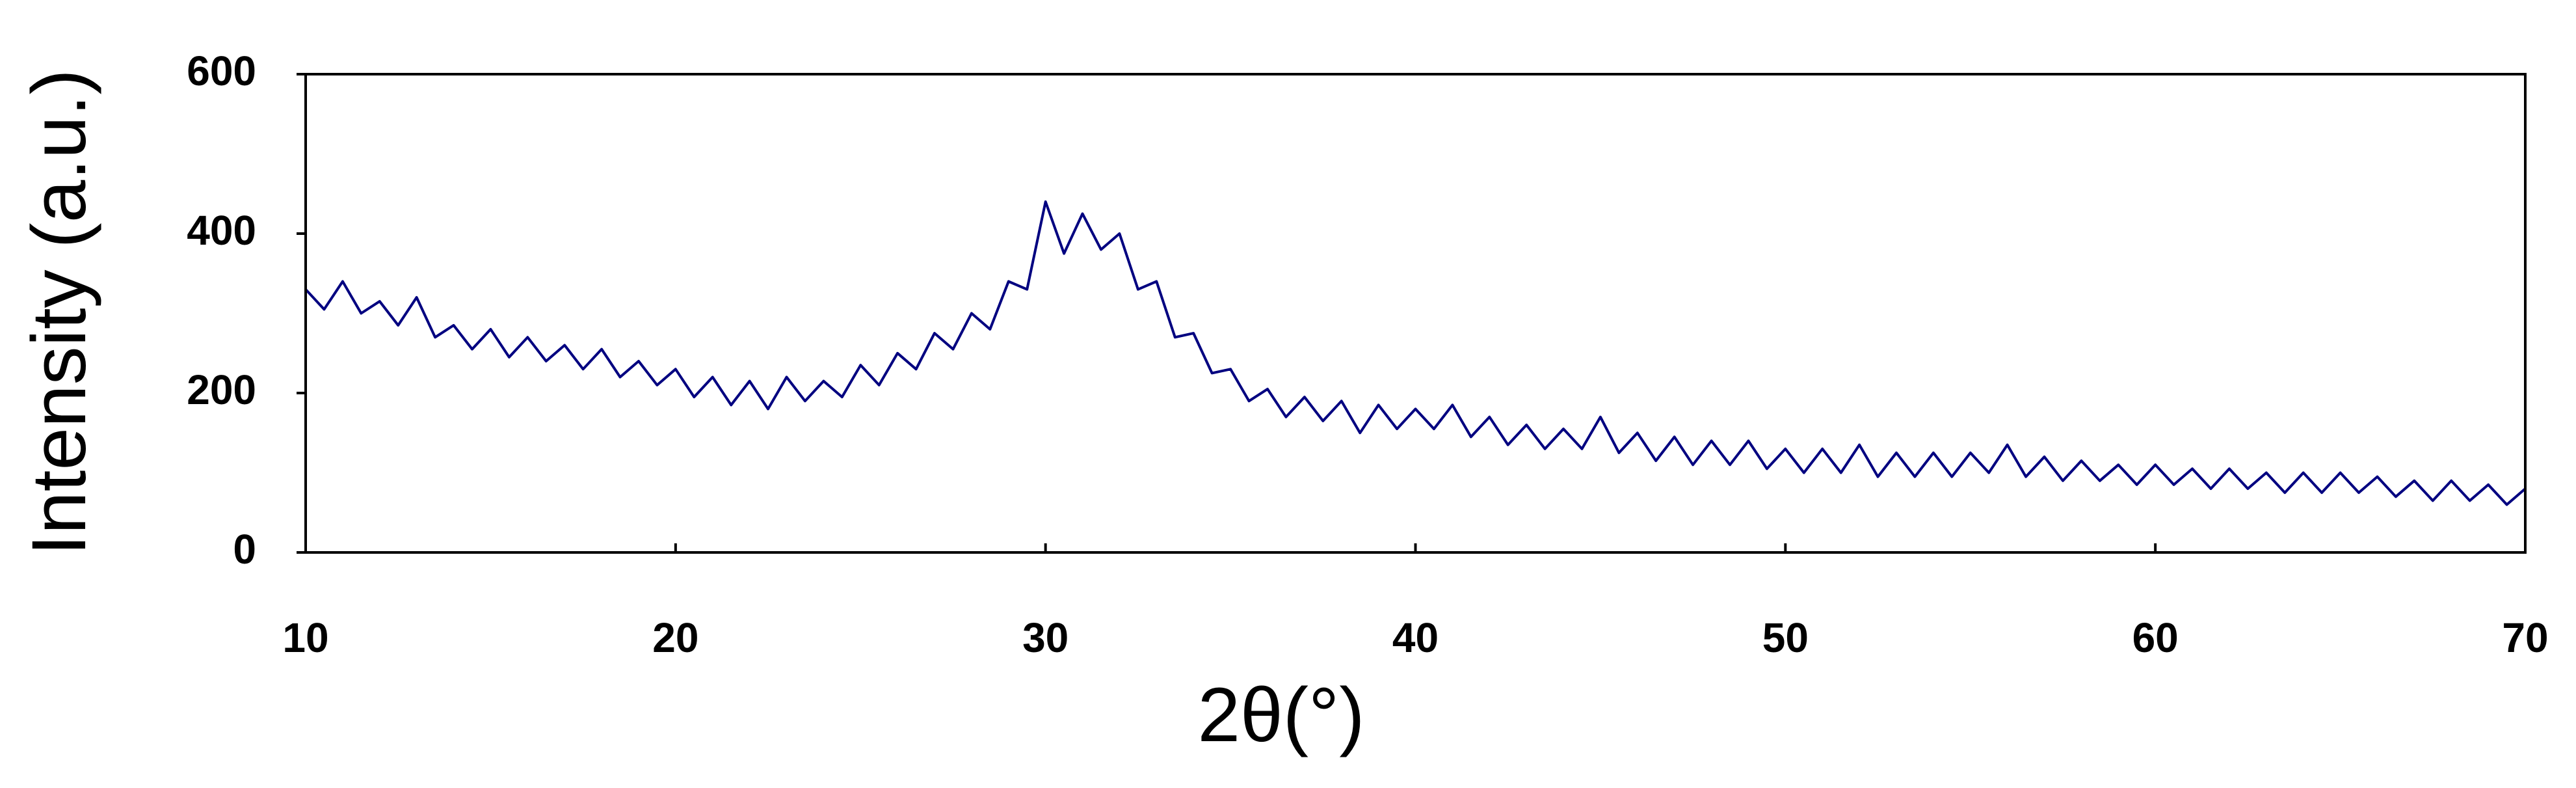  I want to click on y-axis-label: Intensity (a.u.), so click(59, 312).